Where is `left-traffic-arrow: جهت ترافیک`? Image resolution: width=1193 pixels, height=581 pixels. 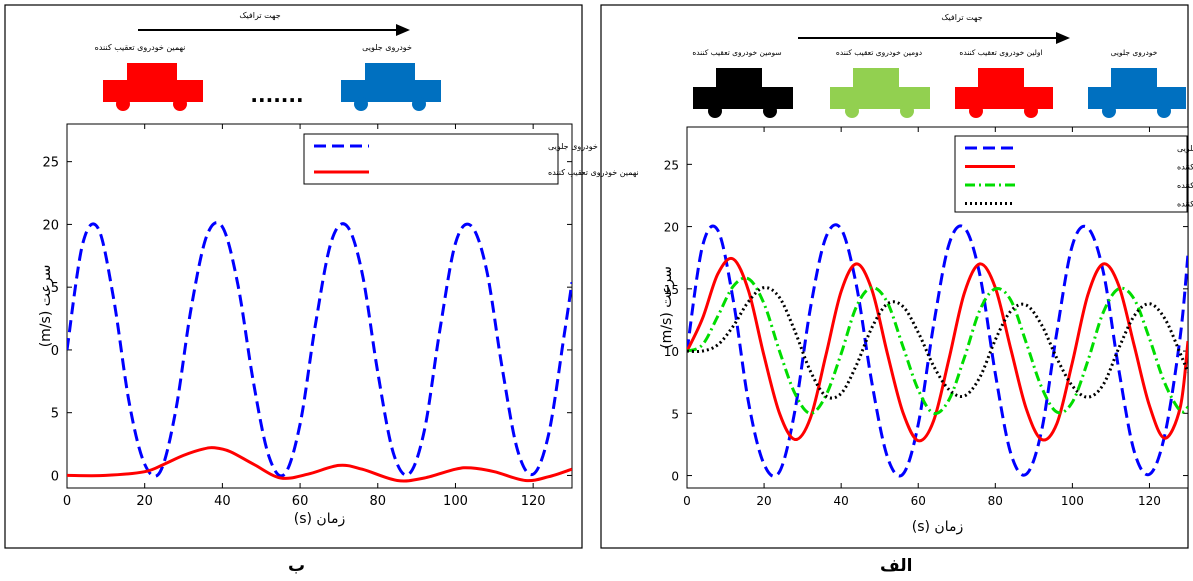 left-traffic-arrow: جهت ترافیک is located at coordinates (274, 23).